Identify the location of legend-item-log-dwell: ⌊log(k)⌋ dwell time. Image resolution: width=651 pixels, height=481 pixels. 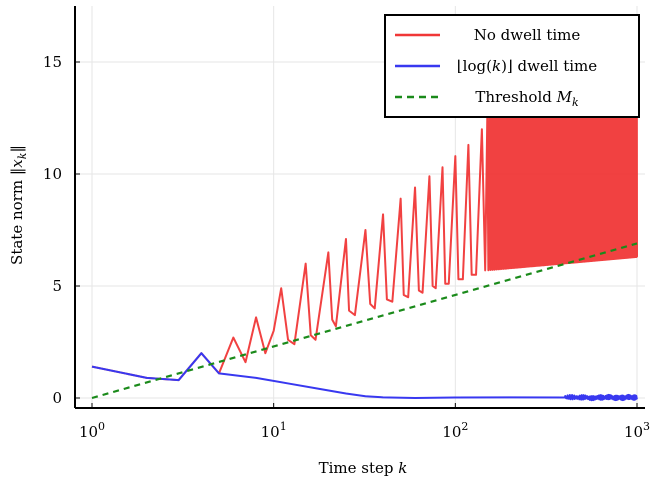
(496, 66).